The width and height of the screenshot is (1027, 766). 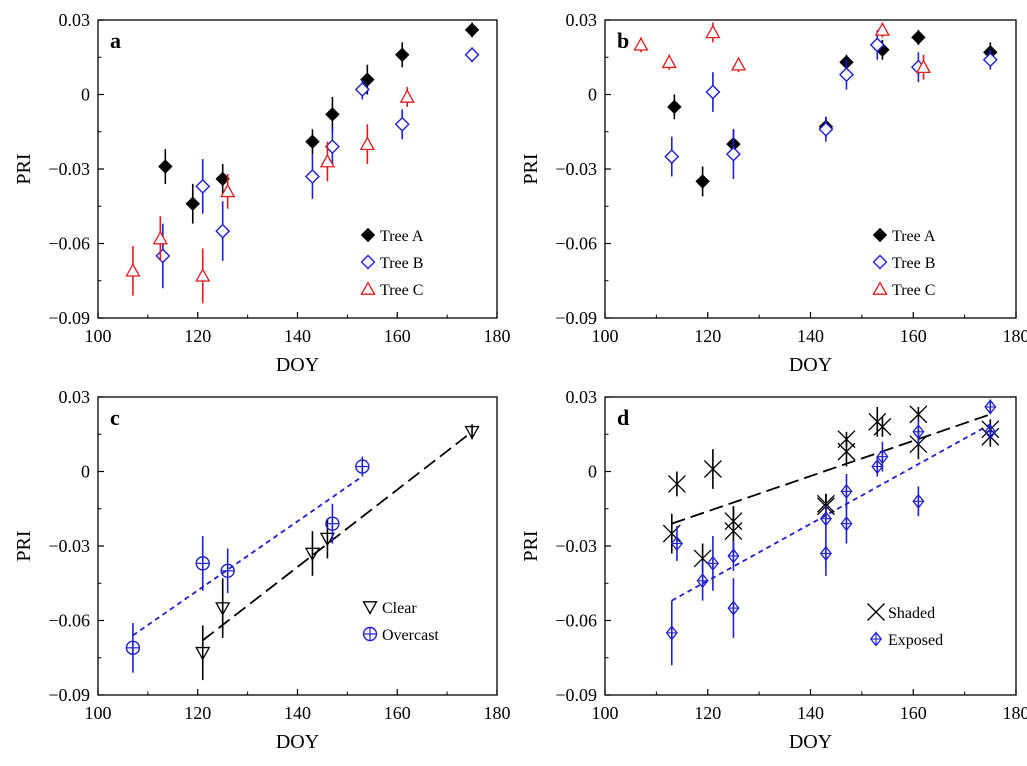 I want to click on legend-item: Shaded, so click(x=901, y=612).